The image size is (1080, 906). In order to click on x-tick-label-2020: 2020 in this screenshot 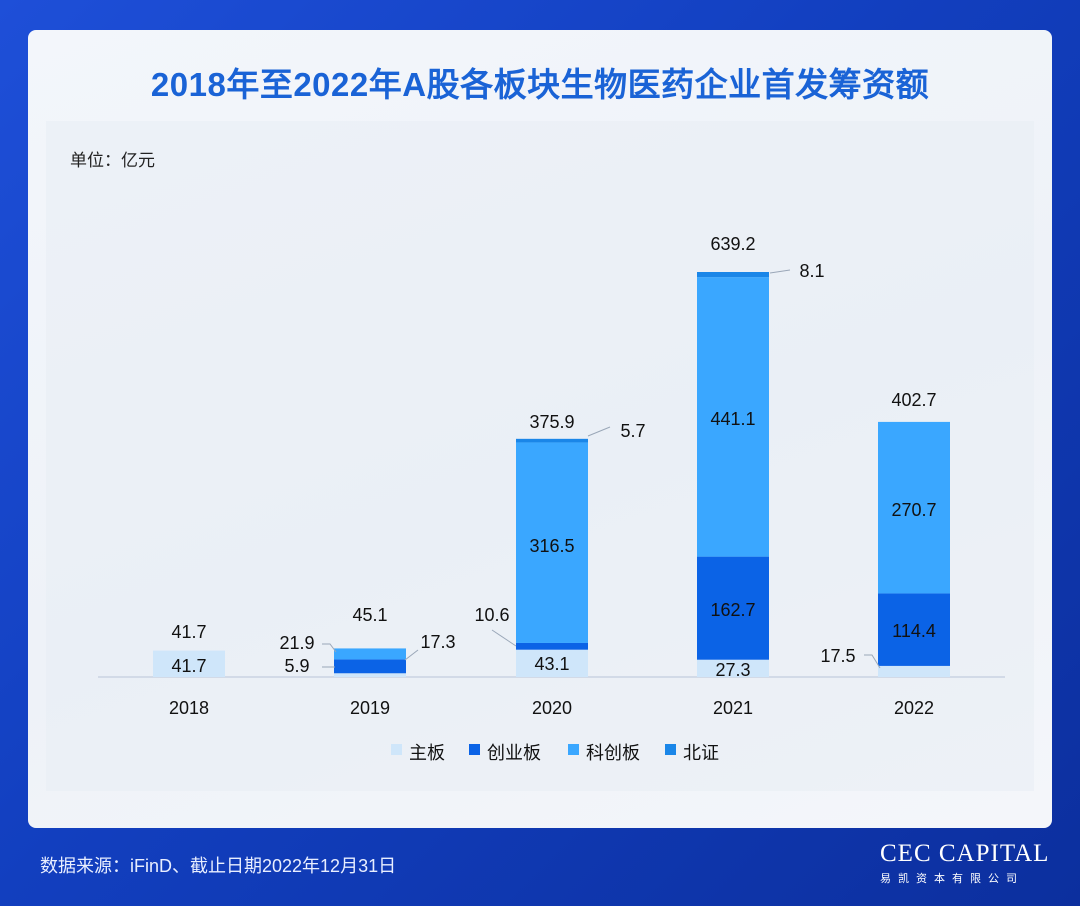, I will do `click(552, 708)`.